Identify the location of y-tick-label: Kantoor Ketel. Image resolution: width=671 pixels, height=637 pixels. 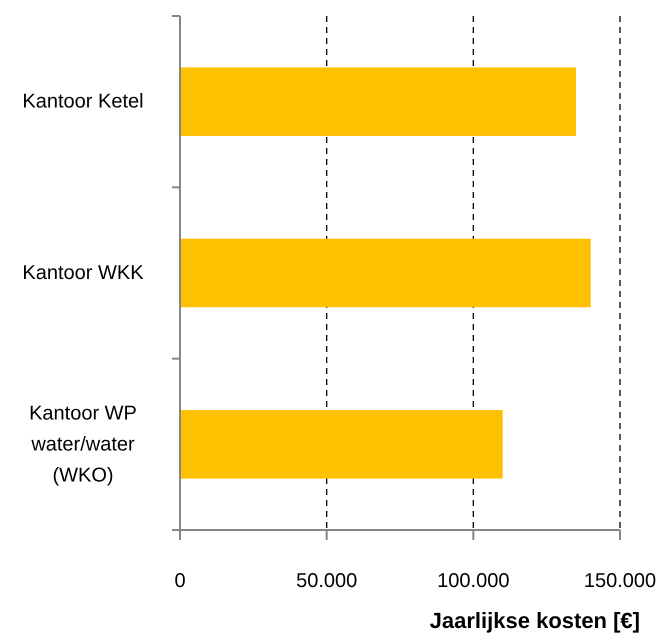
(83, 101).